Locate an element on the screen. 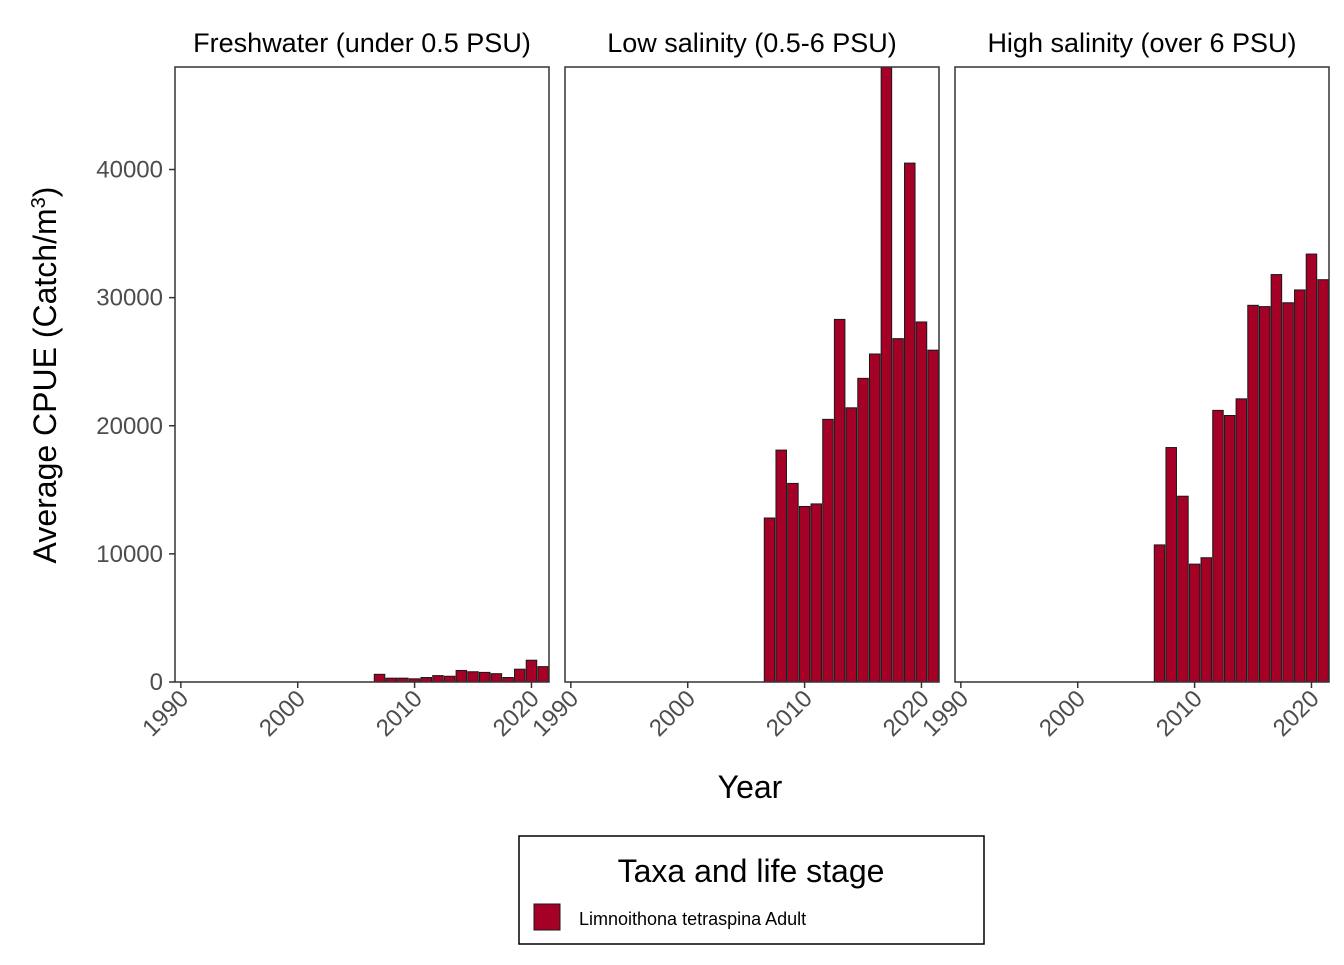 This screenshot has width=1344, height=965. panel-title: Freshwater (under 0.5 PSU) is located at coordinates (362, 43).